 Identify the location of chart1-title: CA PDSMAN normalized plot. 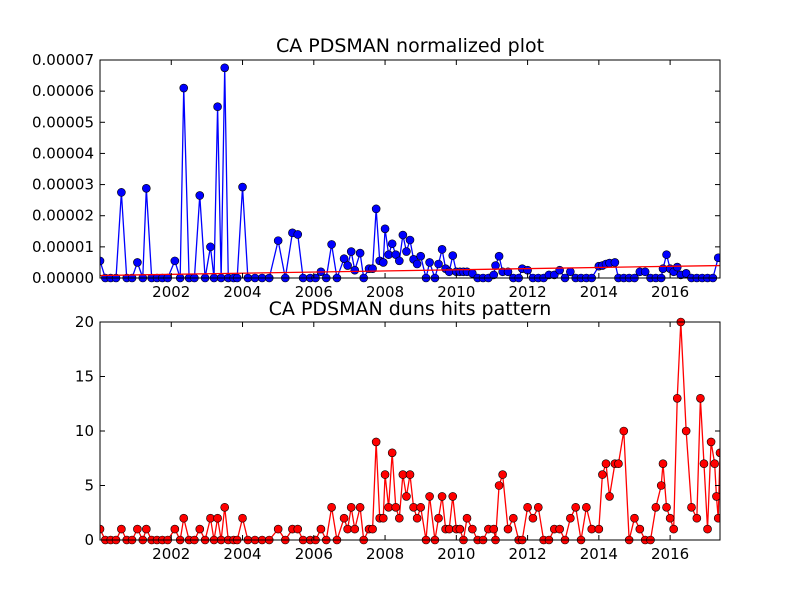
(410, 46).